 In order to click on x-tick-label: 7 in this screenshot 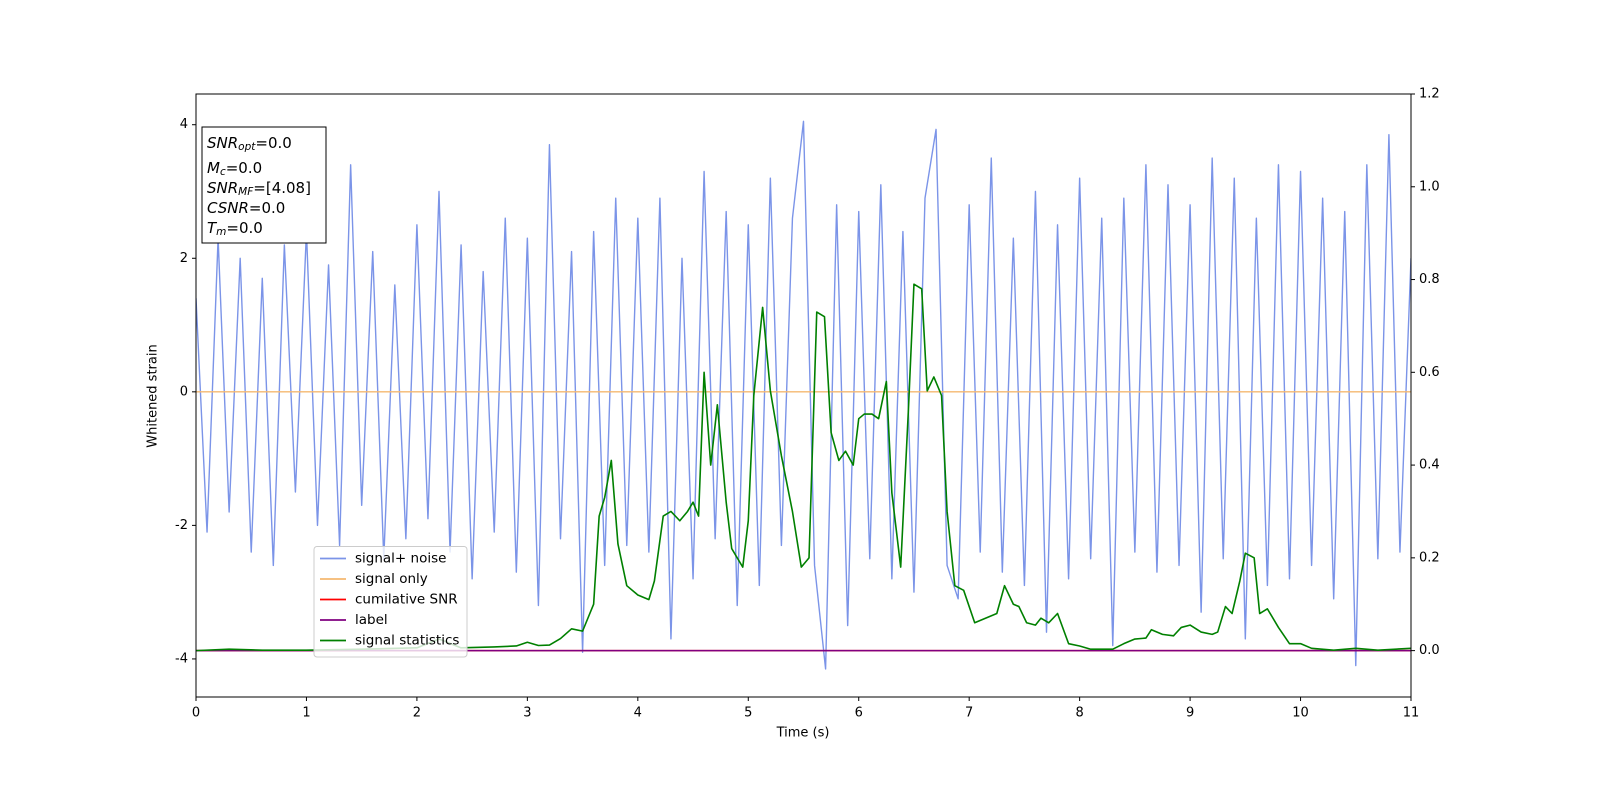, I will do `click(969, 713)`.